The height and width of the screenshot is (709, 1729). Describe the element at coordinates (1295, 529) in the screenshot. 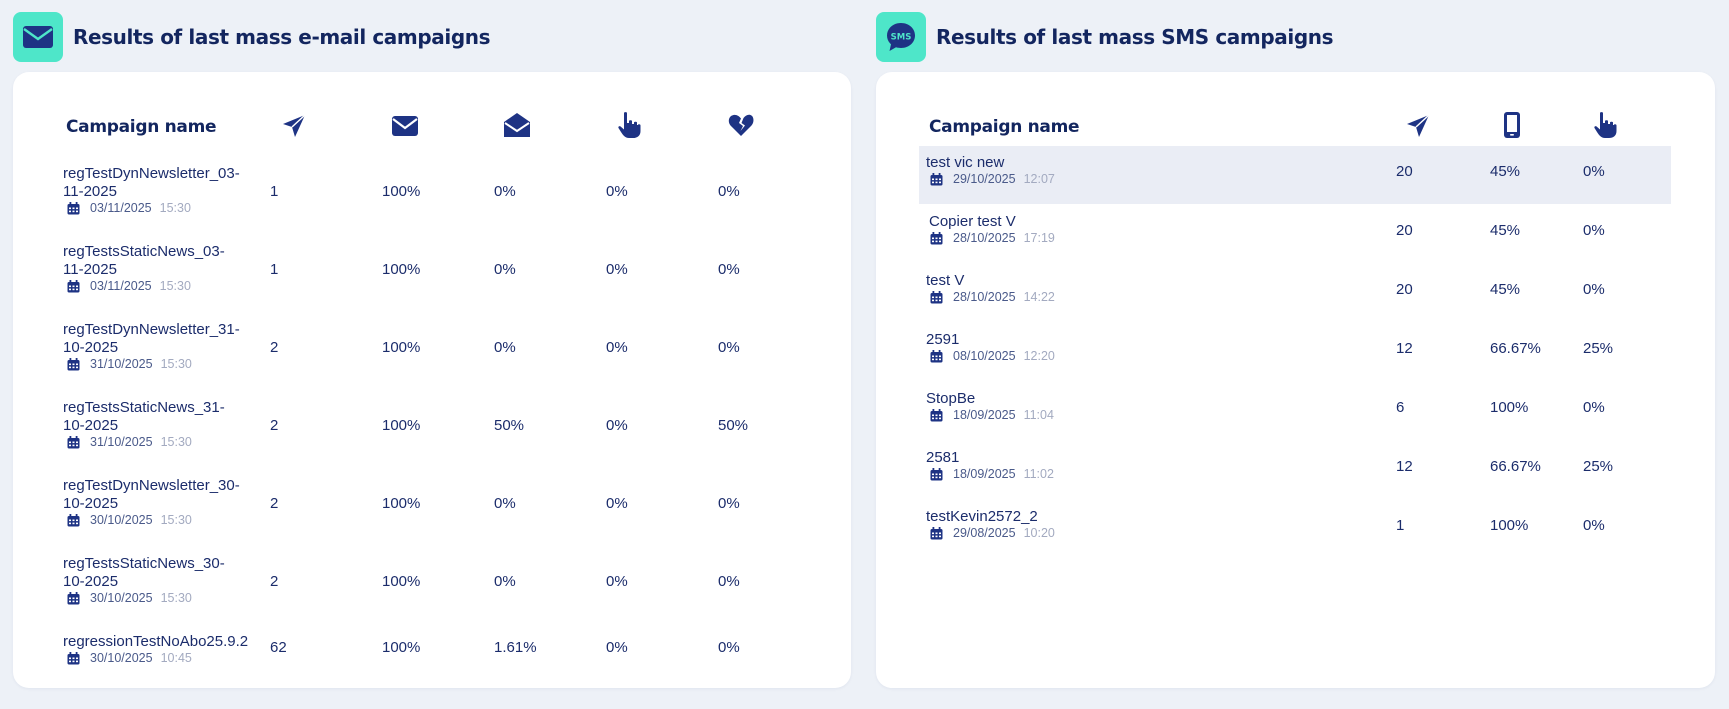

I see `sms-campaign-row: testKevin2572_2 29/08/2025 10:20 1 100% 0%` at that location.